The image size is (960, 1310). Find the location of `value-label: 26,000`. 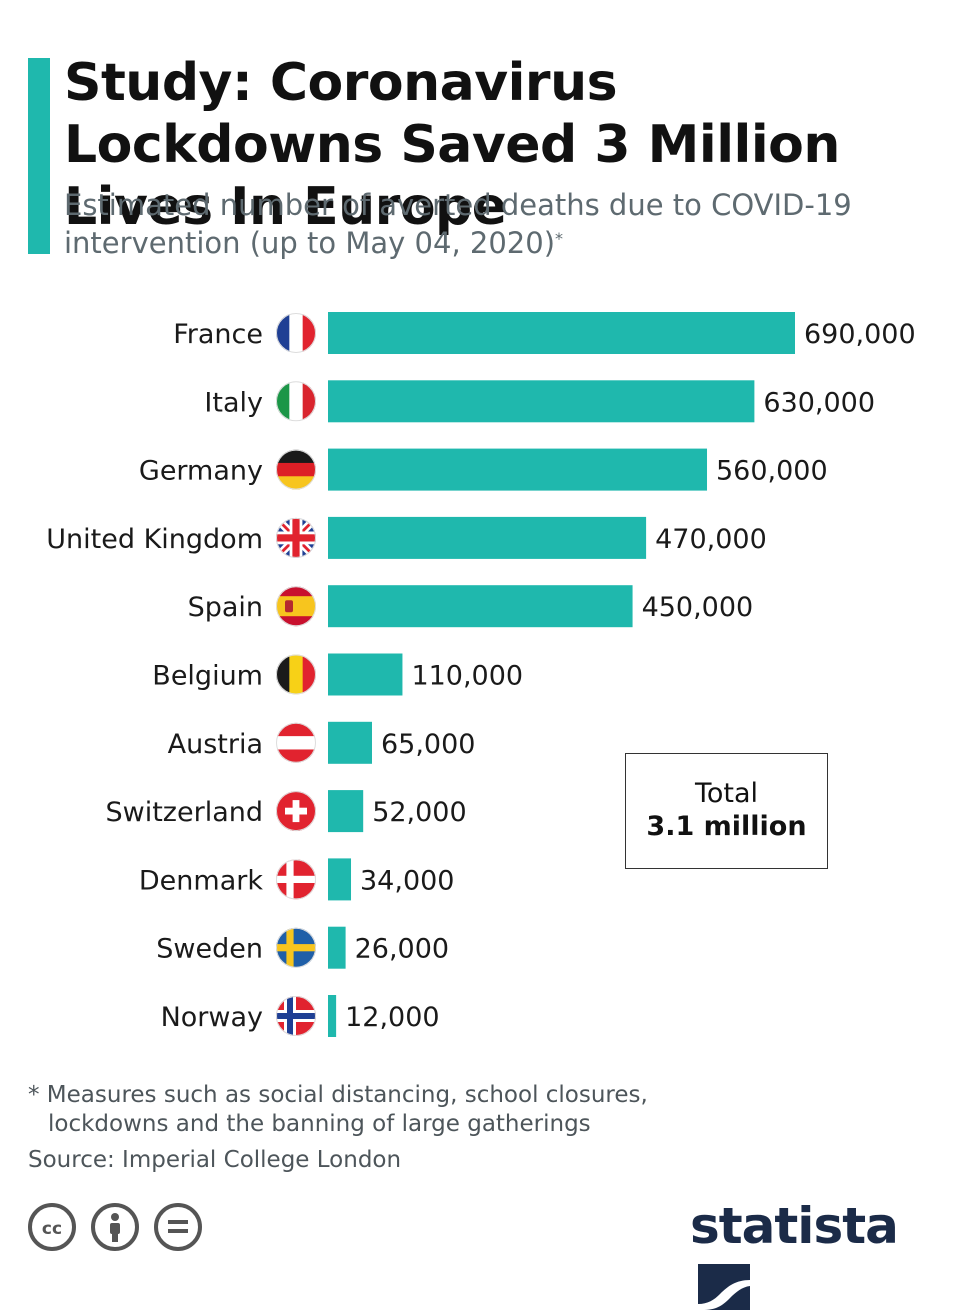

value-label: 26,000 is located at coordinates (402, 949).